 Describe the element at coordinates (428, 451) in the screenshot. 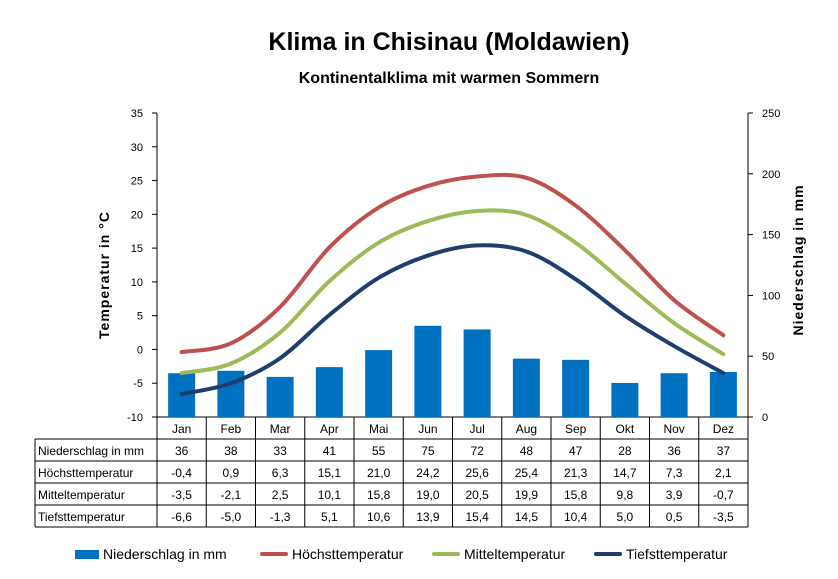

I see `table-cell: 75` at that location.